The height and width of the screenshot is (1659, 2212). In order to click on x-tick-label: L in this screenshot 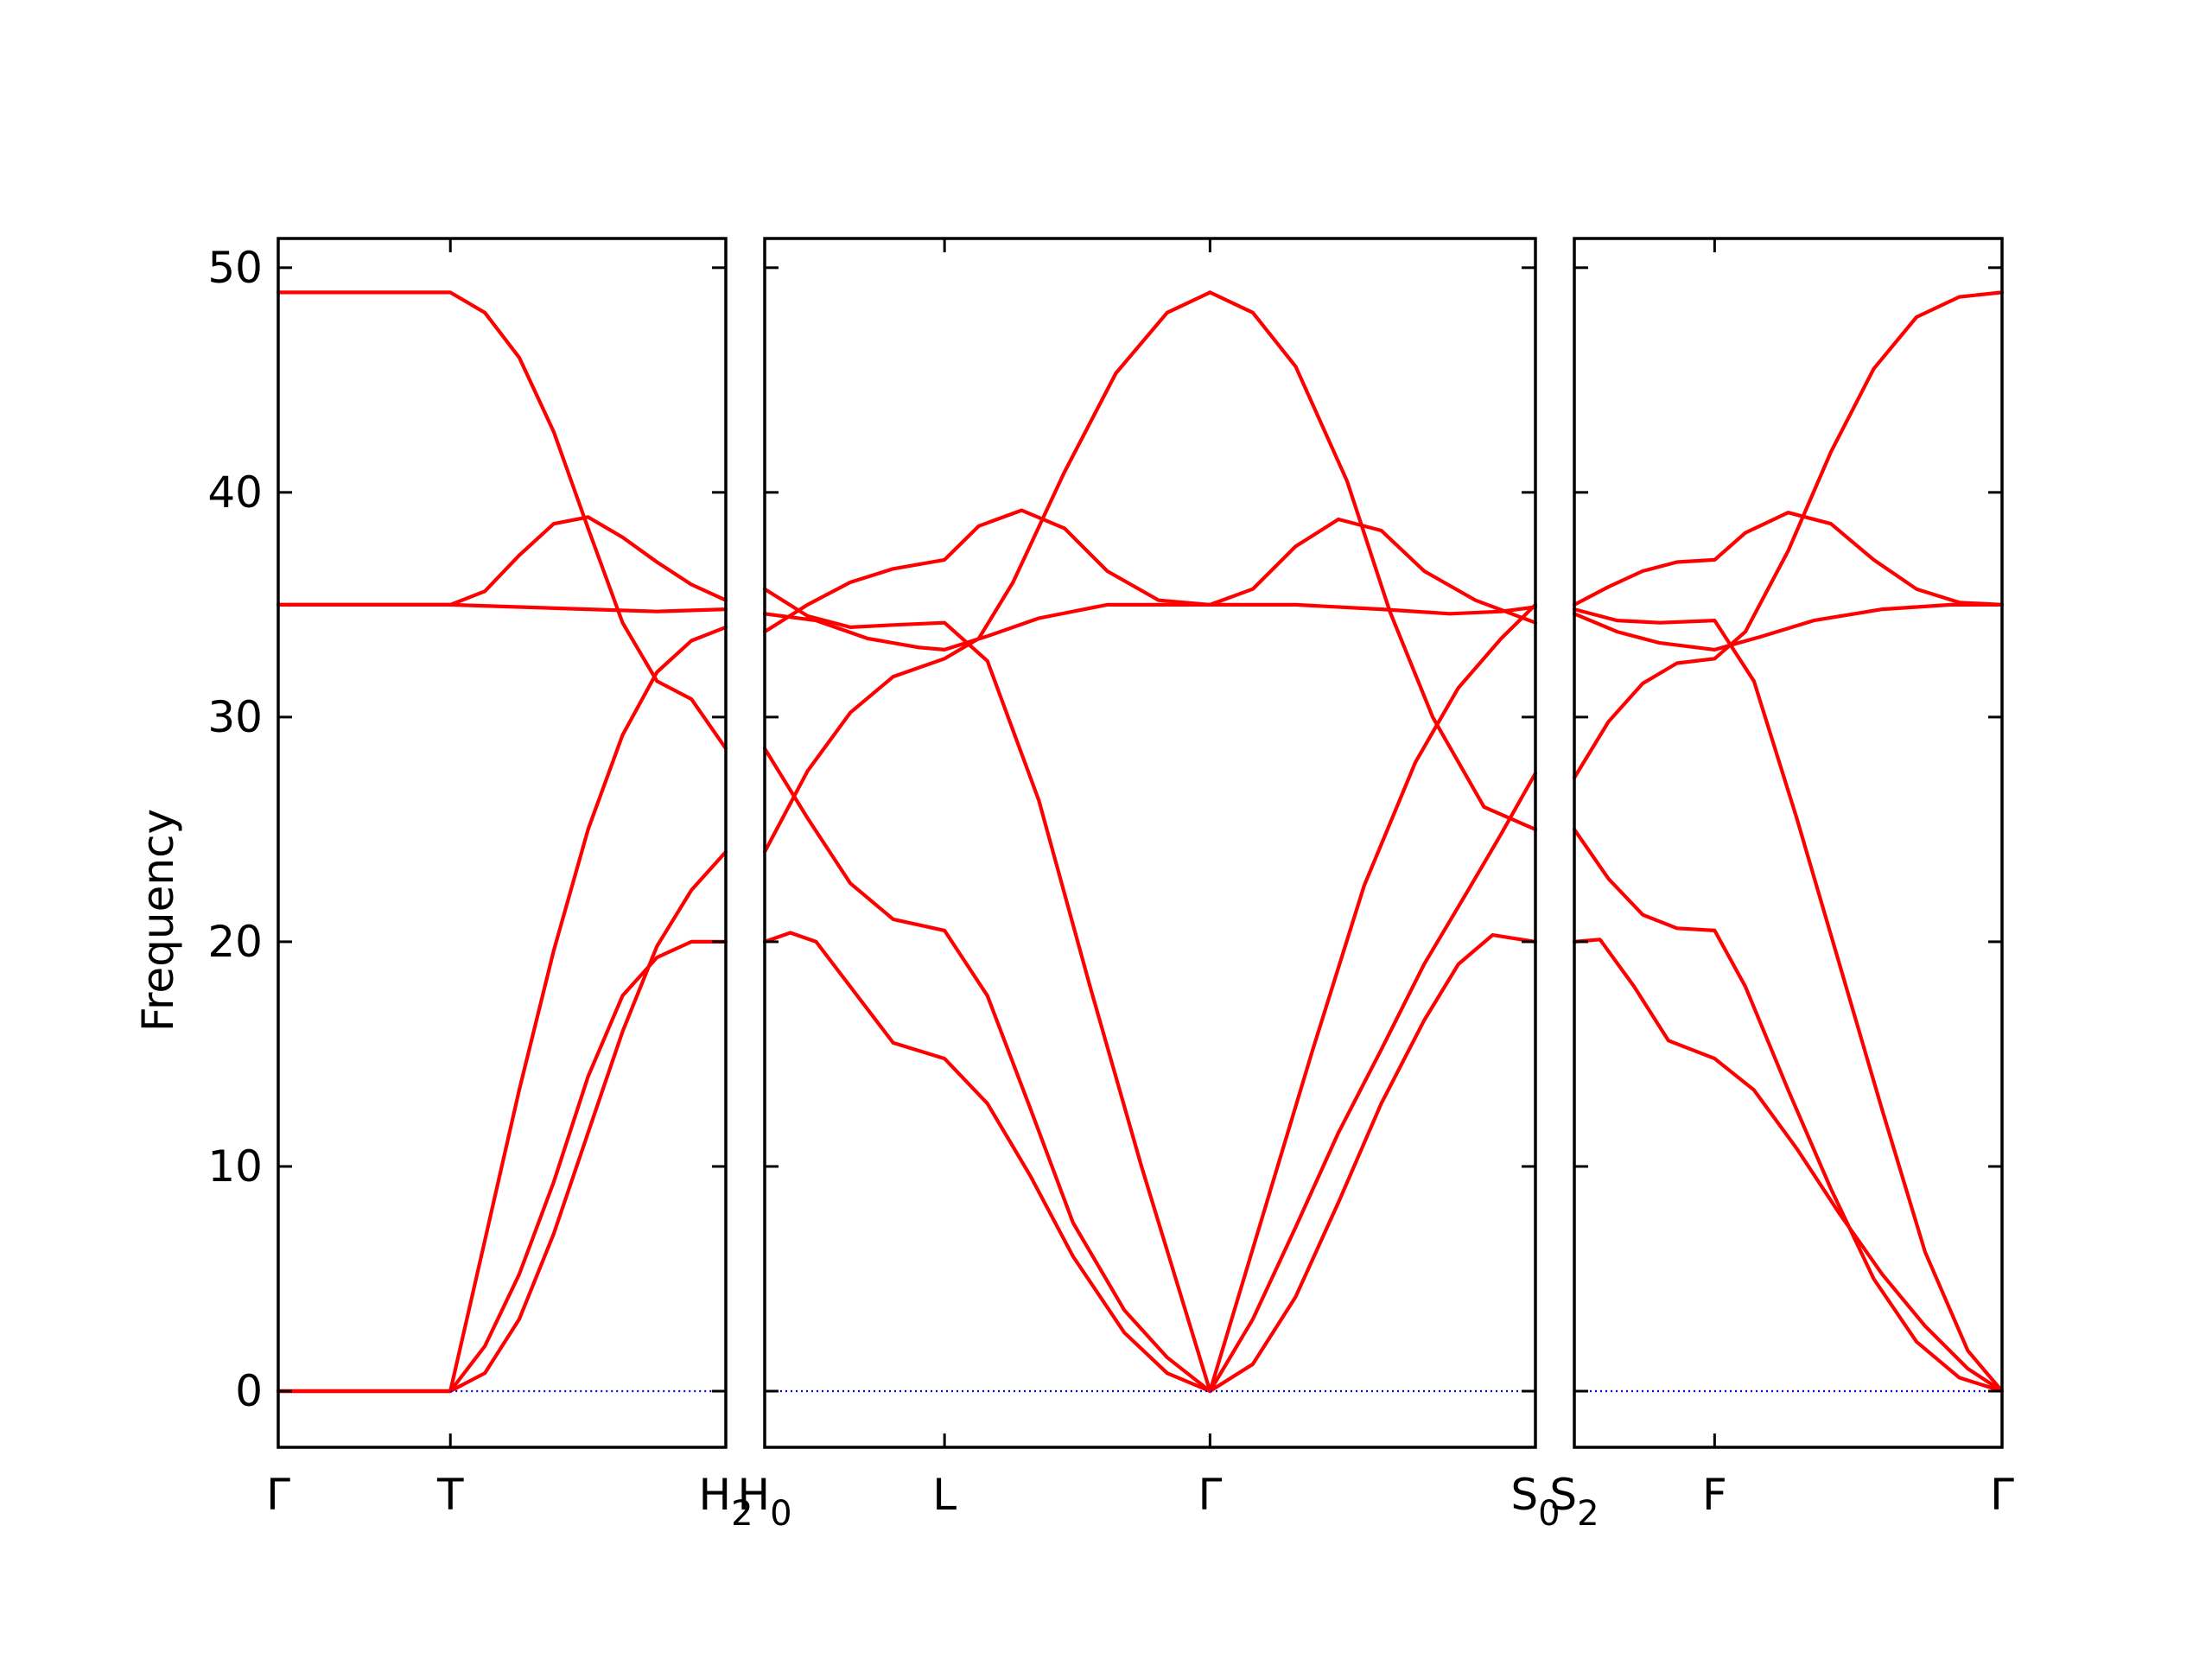, I will do `click(944, 1495)`.